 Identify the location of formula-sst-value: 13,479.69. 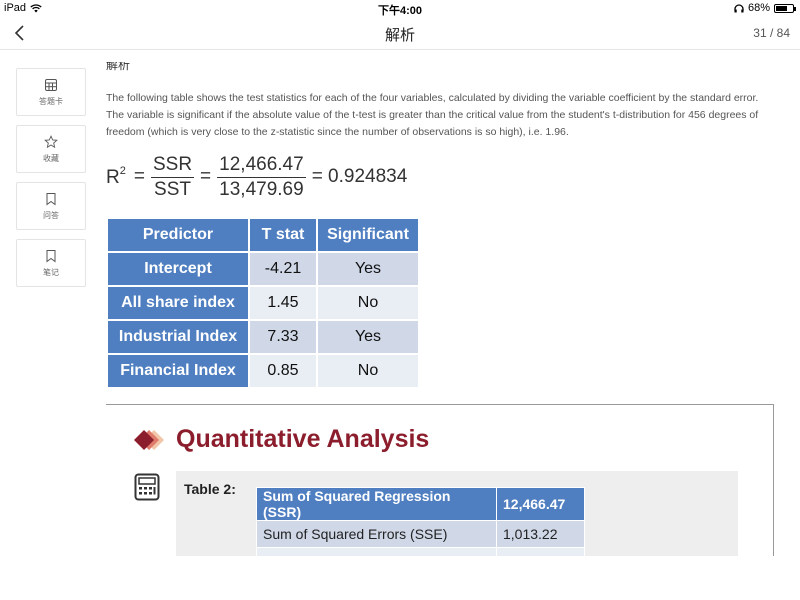
(261, 189).